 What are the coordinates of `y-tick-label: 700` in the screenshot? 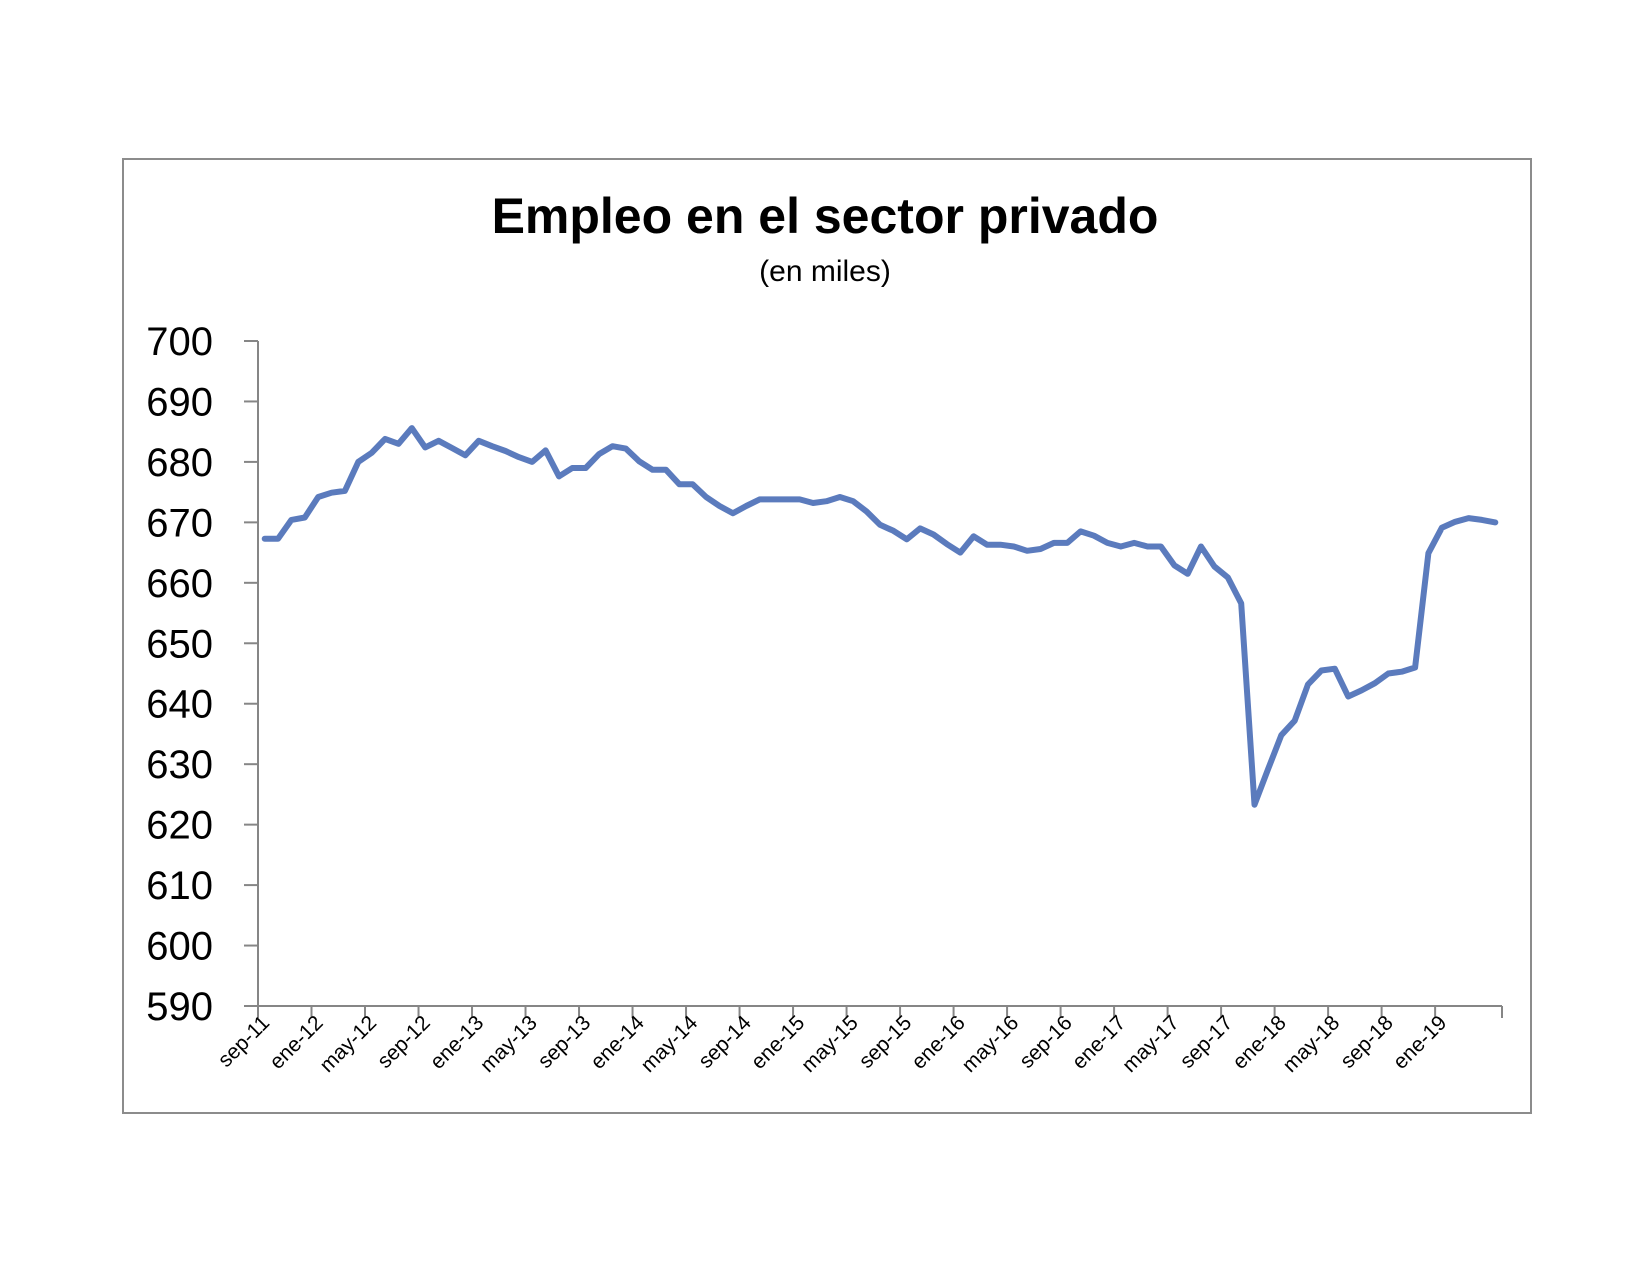 It's located at (179, 342).